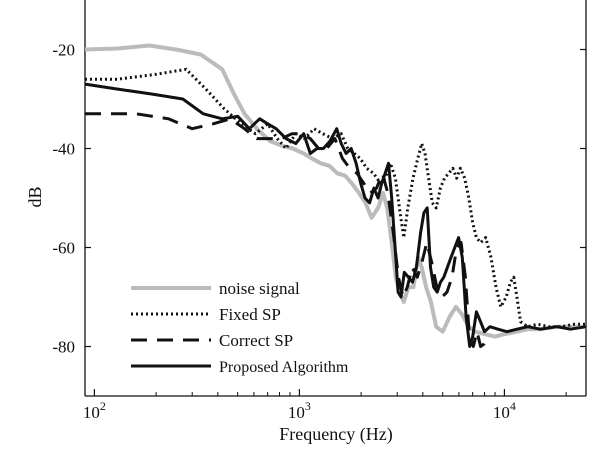  I want to click on y-tick-label: -80, so click(63, 347).